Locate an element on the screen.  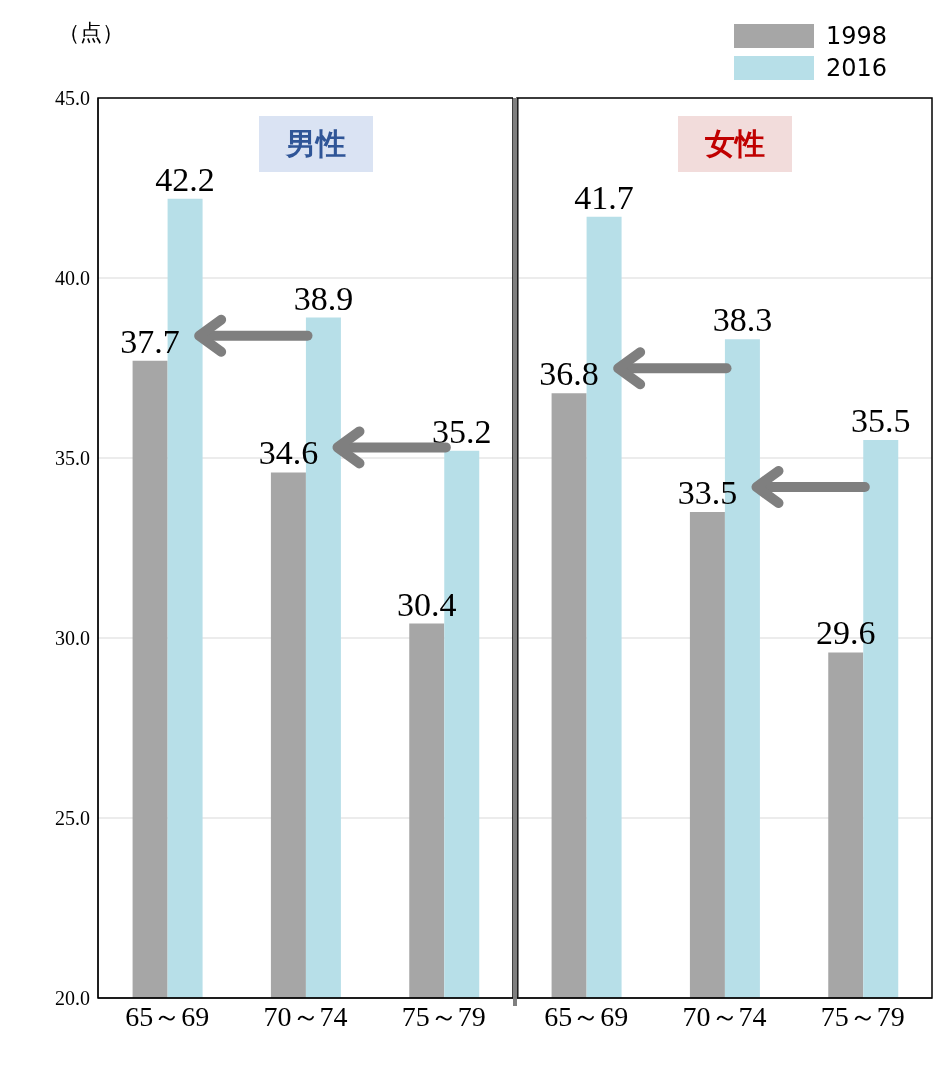
data-label: 29.6 is located at coordinates (846, 633).